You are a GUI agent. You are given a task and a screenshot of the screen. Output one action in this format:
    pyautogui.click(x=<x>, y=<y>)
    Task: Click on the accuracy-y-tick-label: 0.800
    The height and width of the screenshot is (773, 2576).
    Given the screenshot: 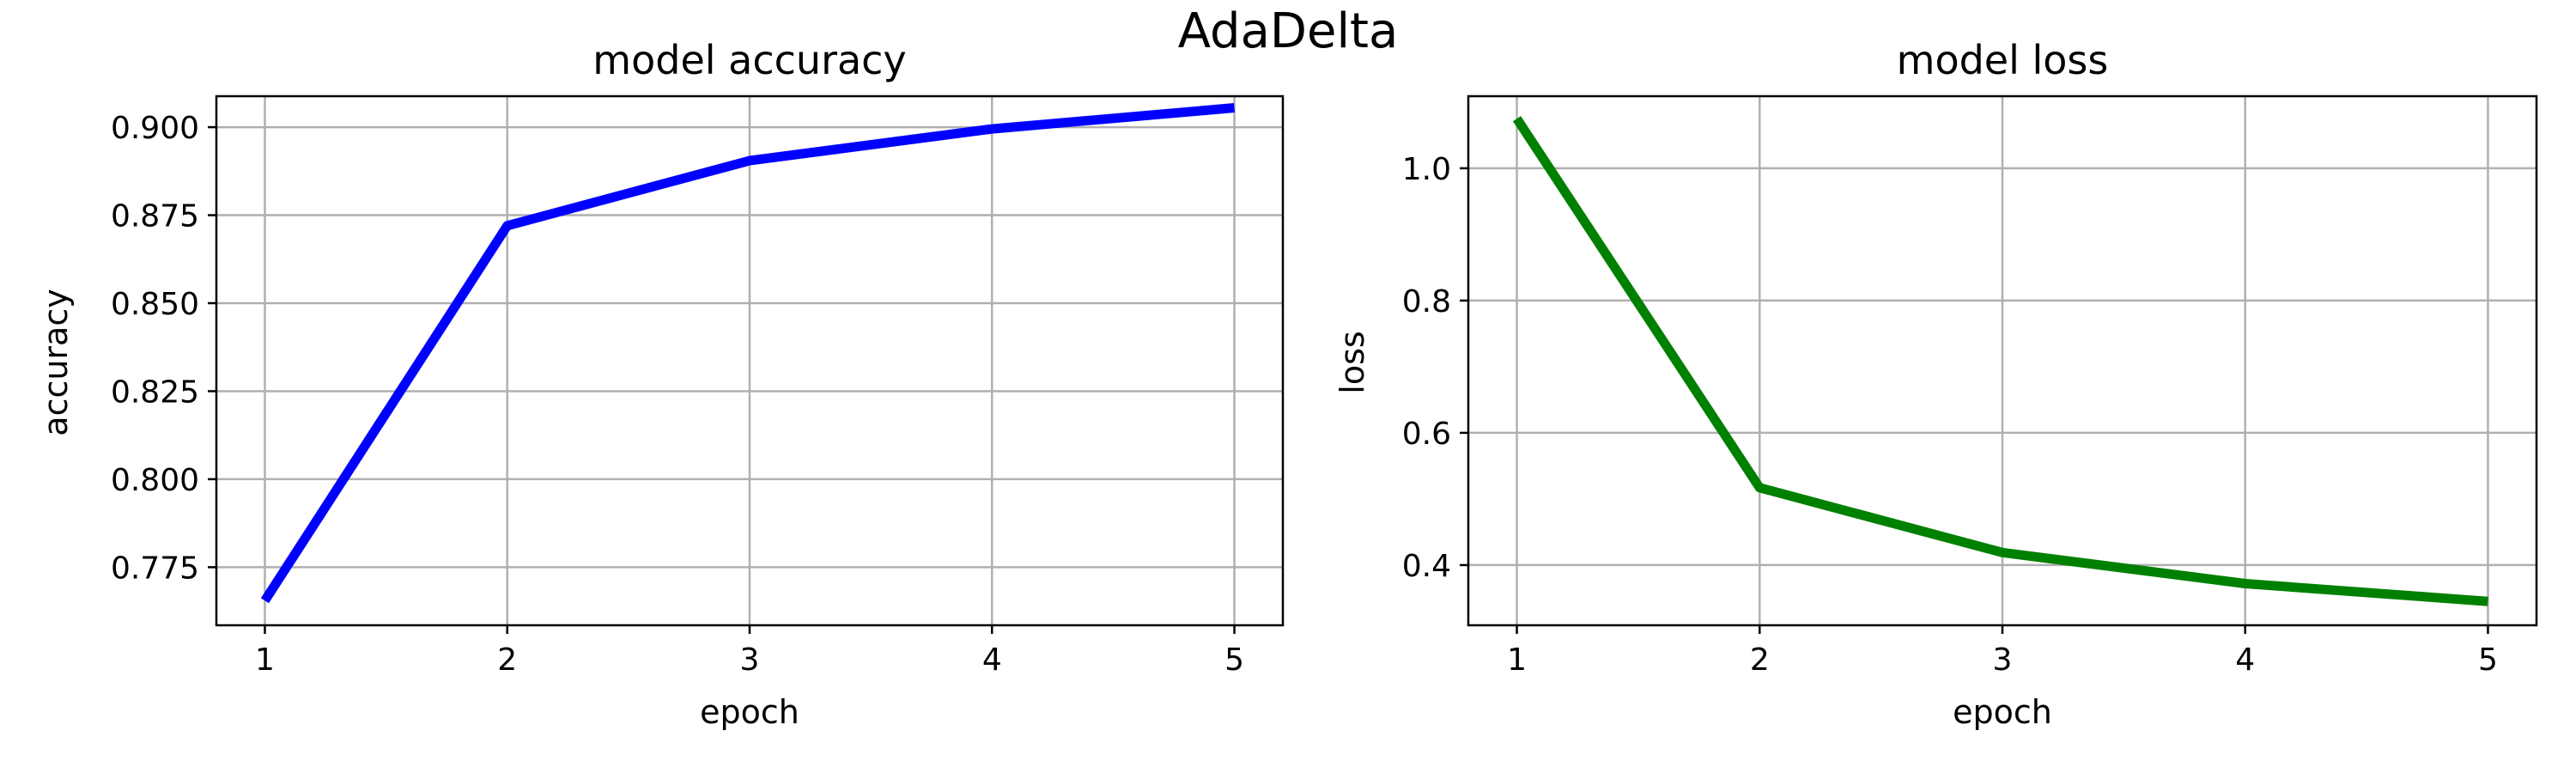 What is the action you would take?
    pyautogui.click(x=155, y=480)
    